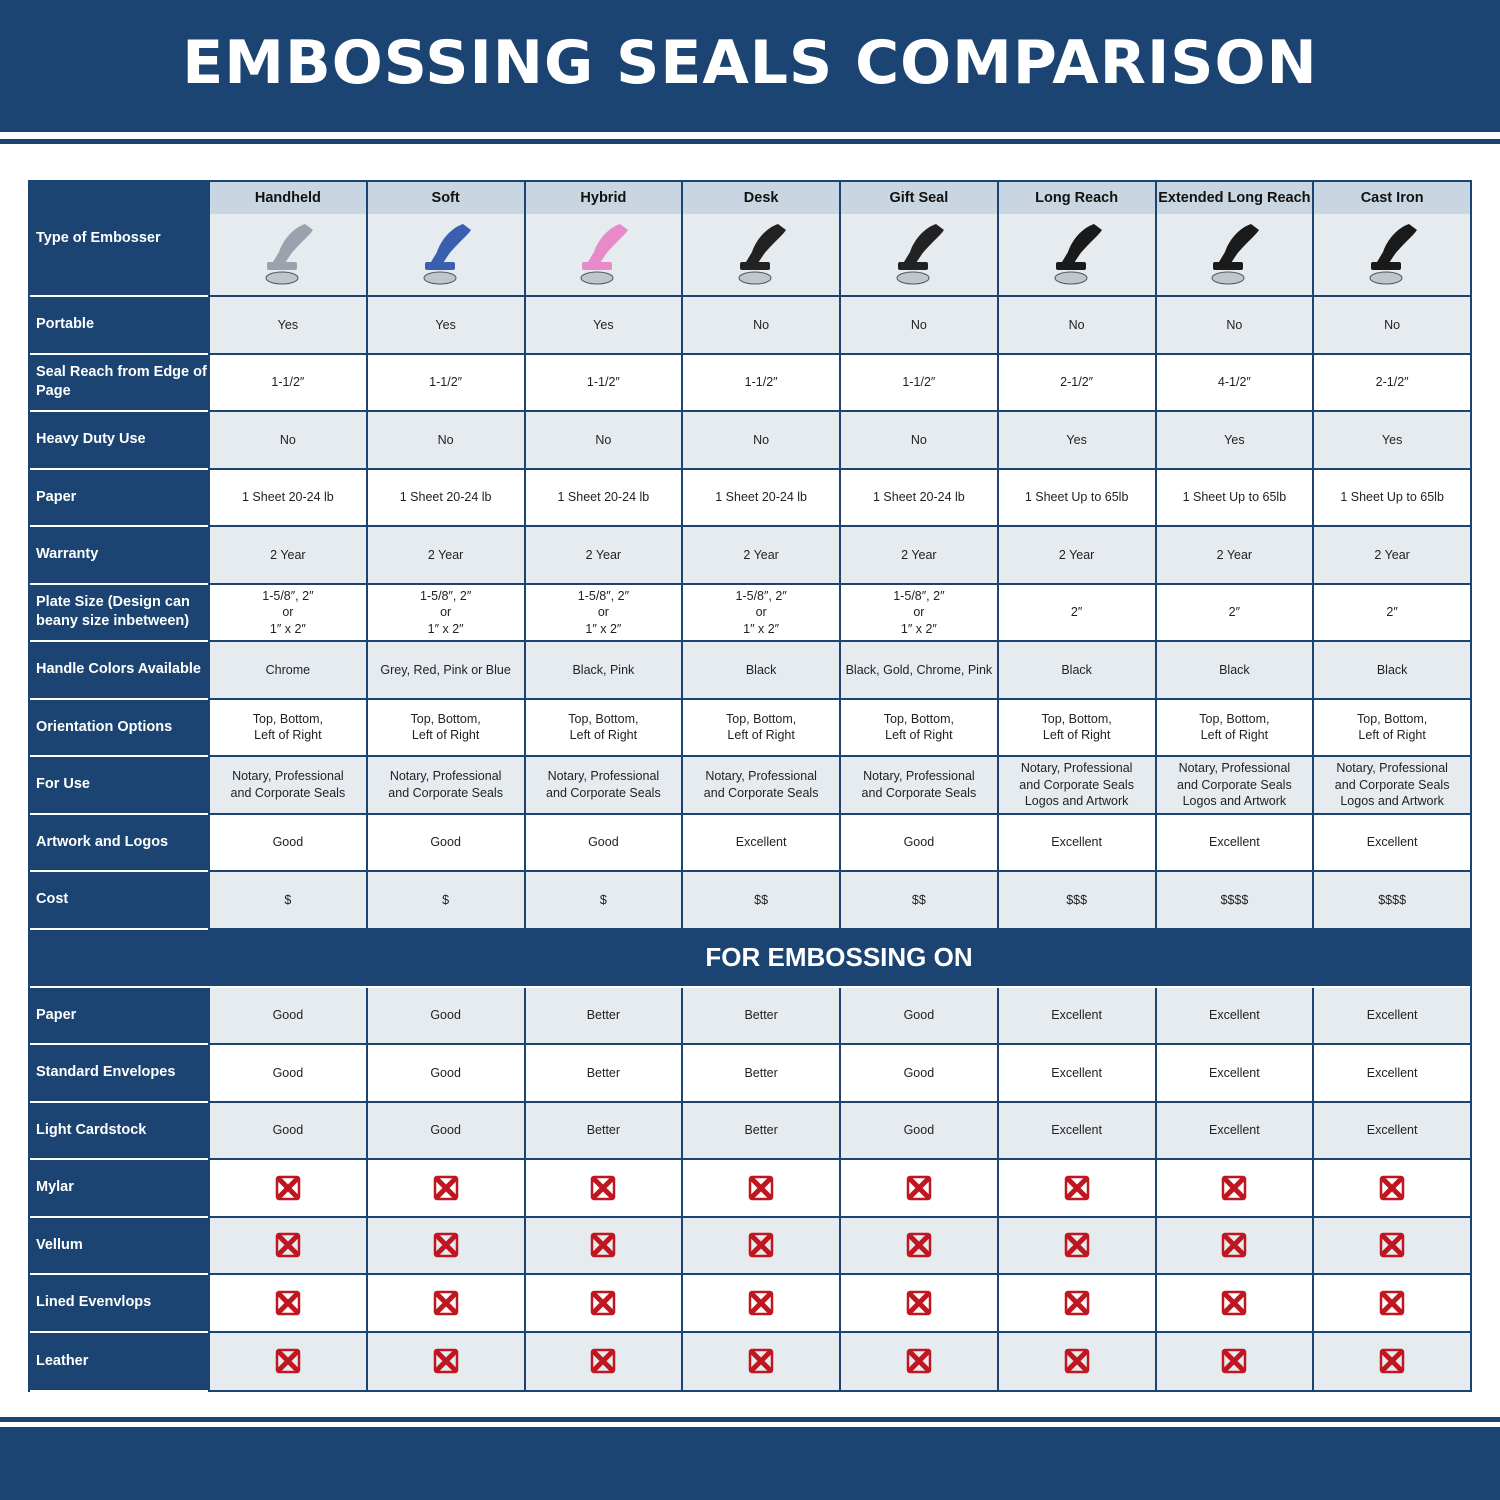 The width and height of the screenshot is (1500, 1500). I want to click on row-label: Seal Reach from Edge of Page, so click(119, 383).